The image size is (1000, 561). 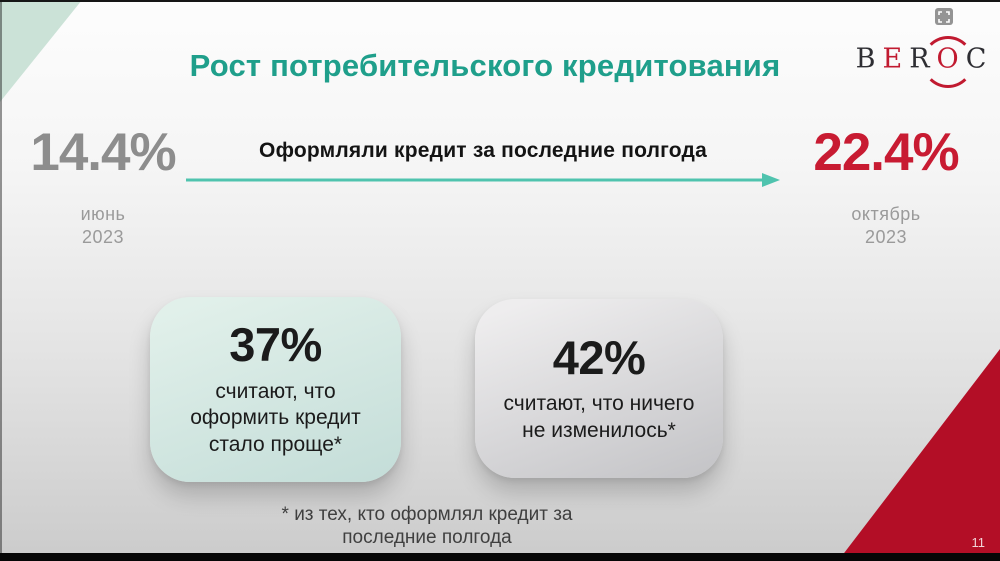 What do you see at coordinates (886, 188) in the screenshot?
I see `stat-after: 22.4% октябрь 2023` at bounding box center [886, 188].